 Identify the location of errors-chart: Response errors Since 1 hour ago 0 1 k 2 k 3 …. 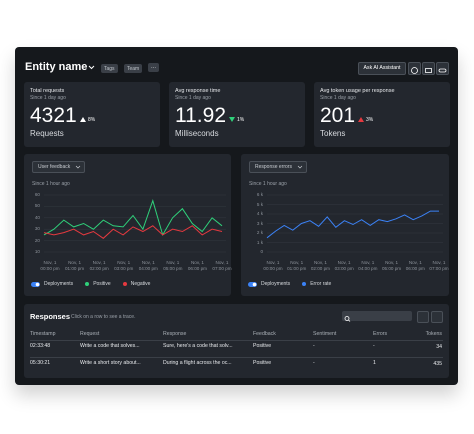
(345, 225).